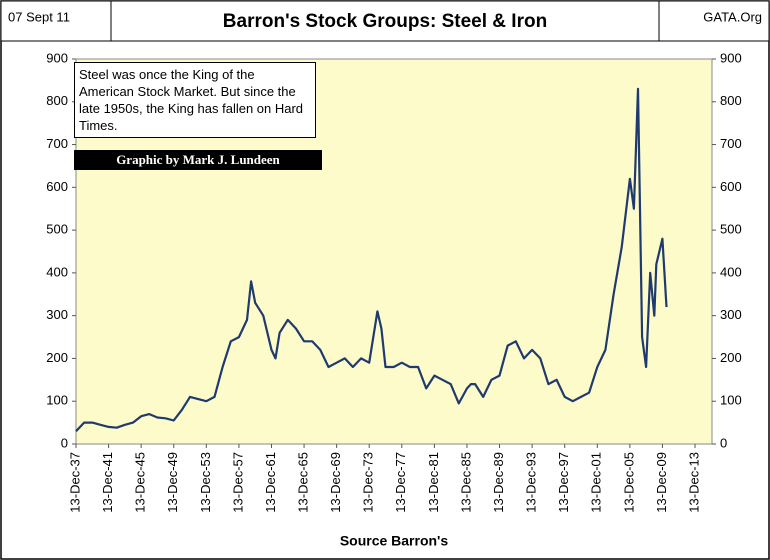 This screenshot has width=770, height=560. I want to click on credit: Graphic by Mark J. Lundeen, so click(198, 160).